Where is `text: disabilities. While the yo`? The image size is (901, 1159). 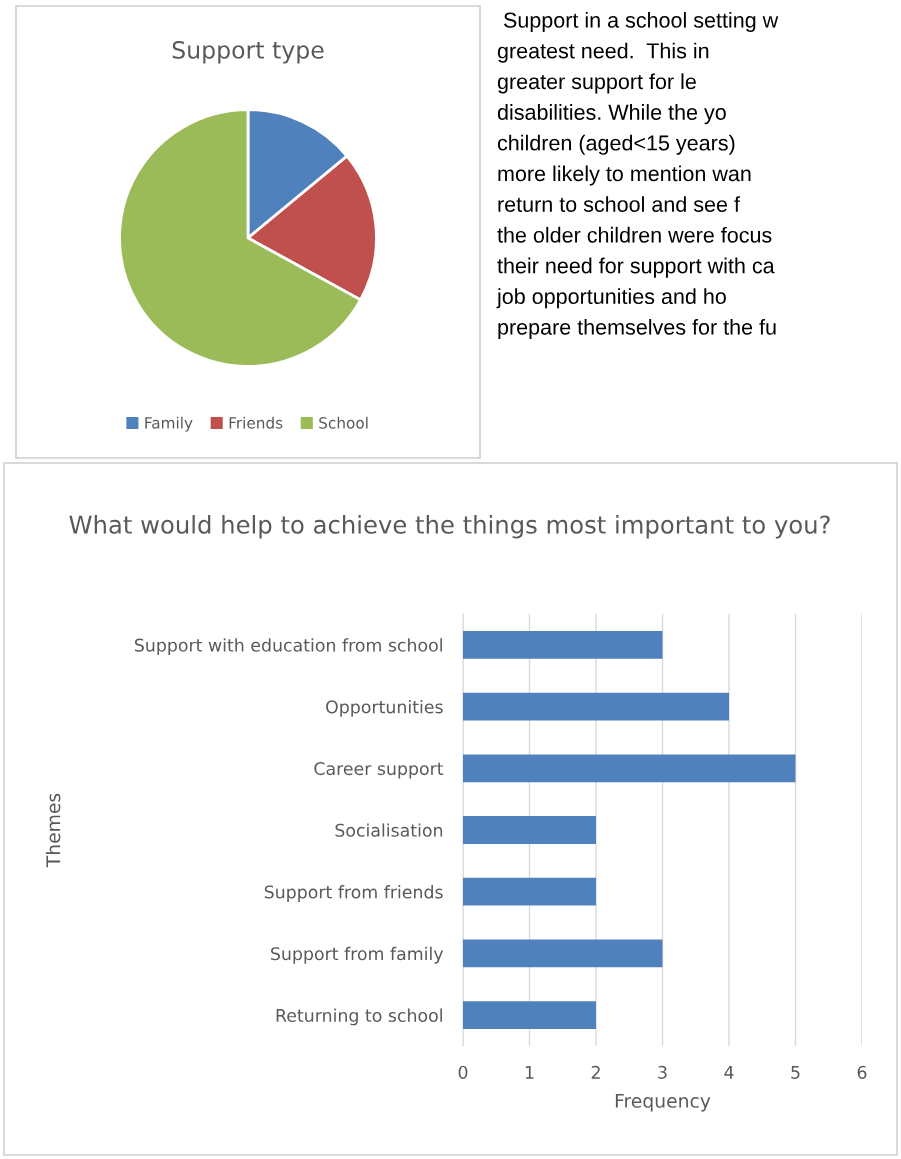
text: disabilities. While the yo is located at coordinates (611, 114).